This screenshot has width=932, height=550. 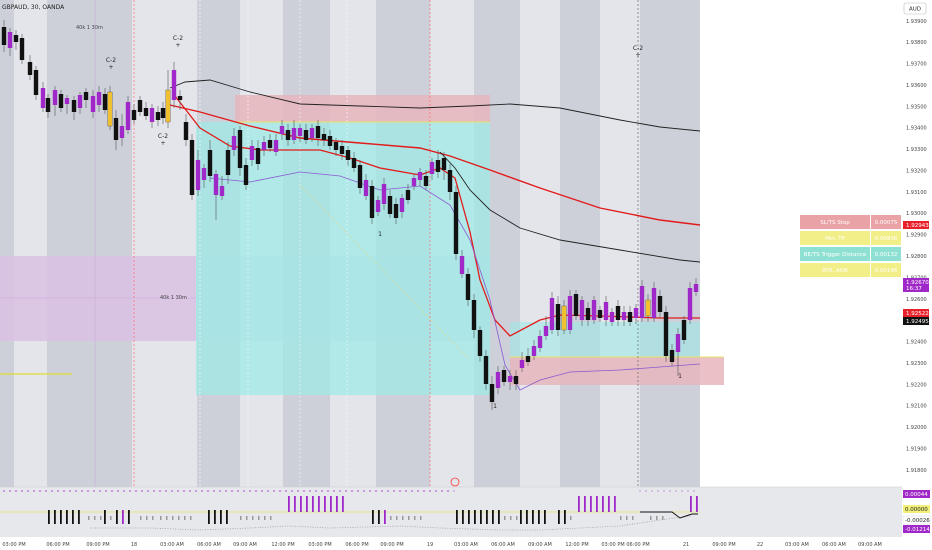 I want to click on time-tick-label: 22, so click(x=760, y=545).